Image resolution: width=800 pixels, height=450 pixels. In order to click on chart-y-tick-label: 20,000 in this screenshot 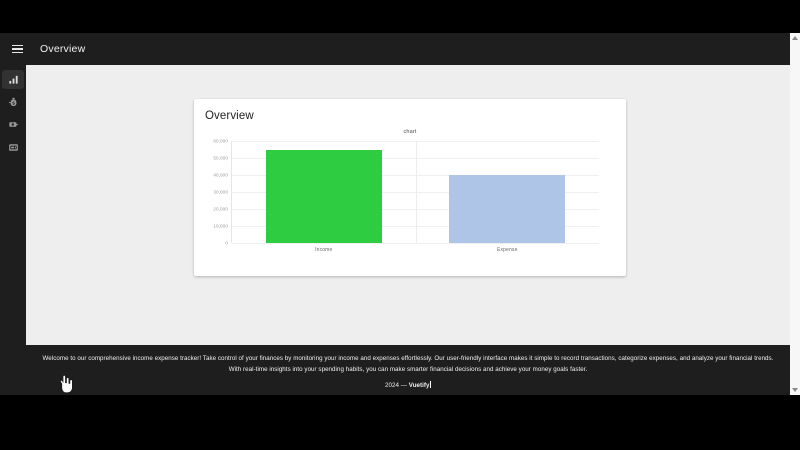, I will do `click(220, 209)`.